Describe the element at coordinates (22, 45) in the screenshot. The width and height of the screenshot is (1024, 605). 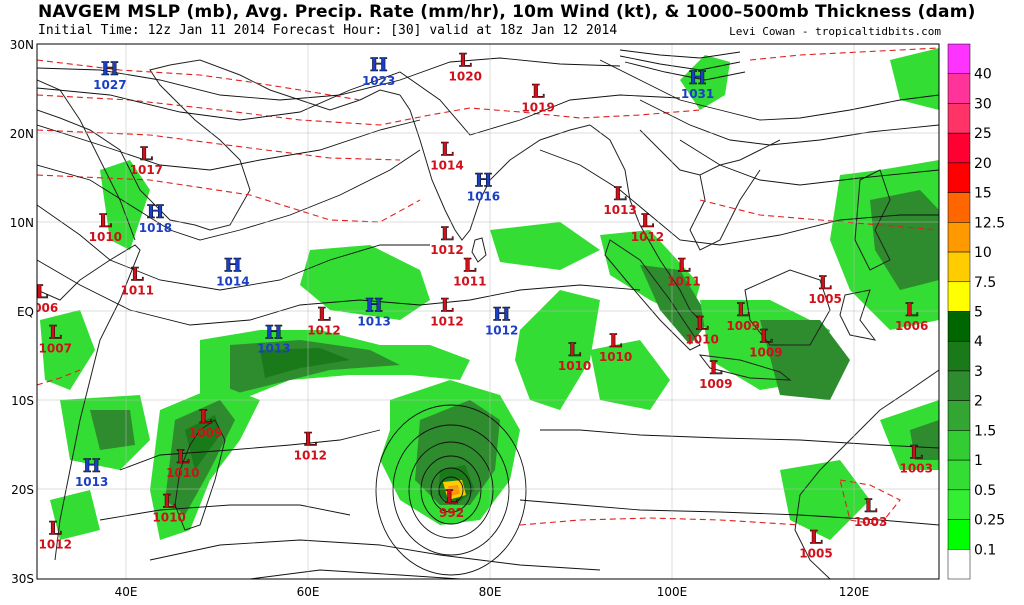
I see `lat-label: 30N` at that location.